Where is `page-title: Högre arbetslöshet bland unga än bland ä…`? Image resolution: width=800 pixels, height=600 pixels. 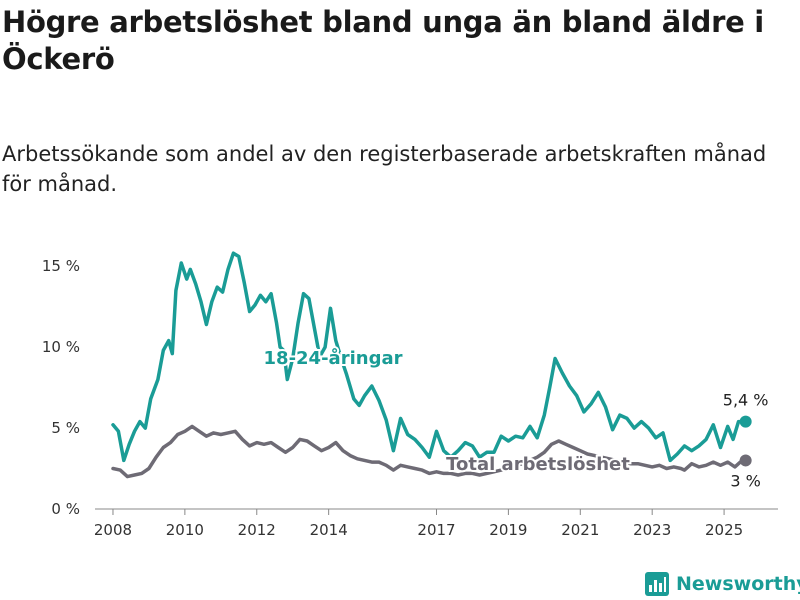
page-title: Högre arbetslöshet bland unga än bland ä… is located at coordinates (383, 40).